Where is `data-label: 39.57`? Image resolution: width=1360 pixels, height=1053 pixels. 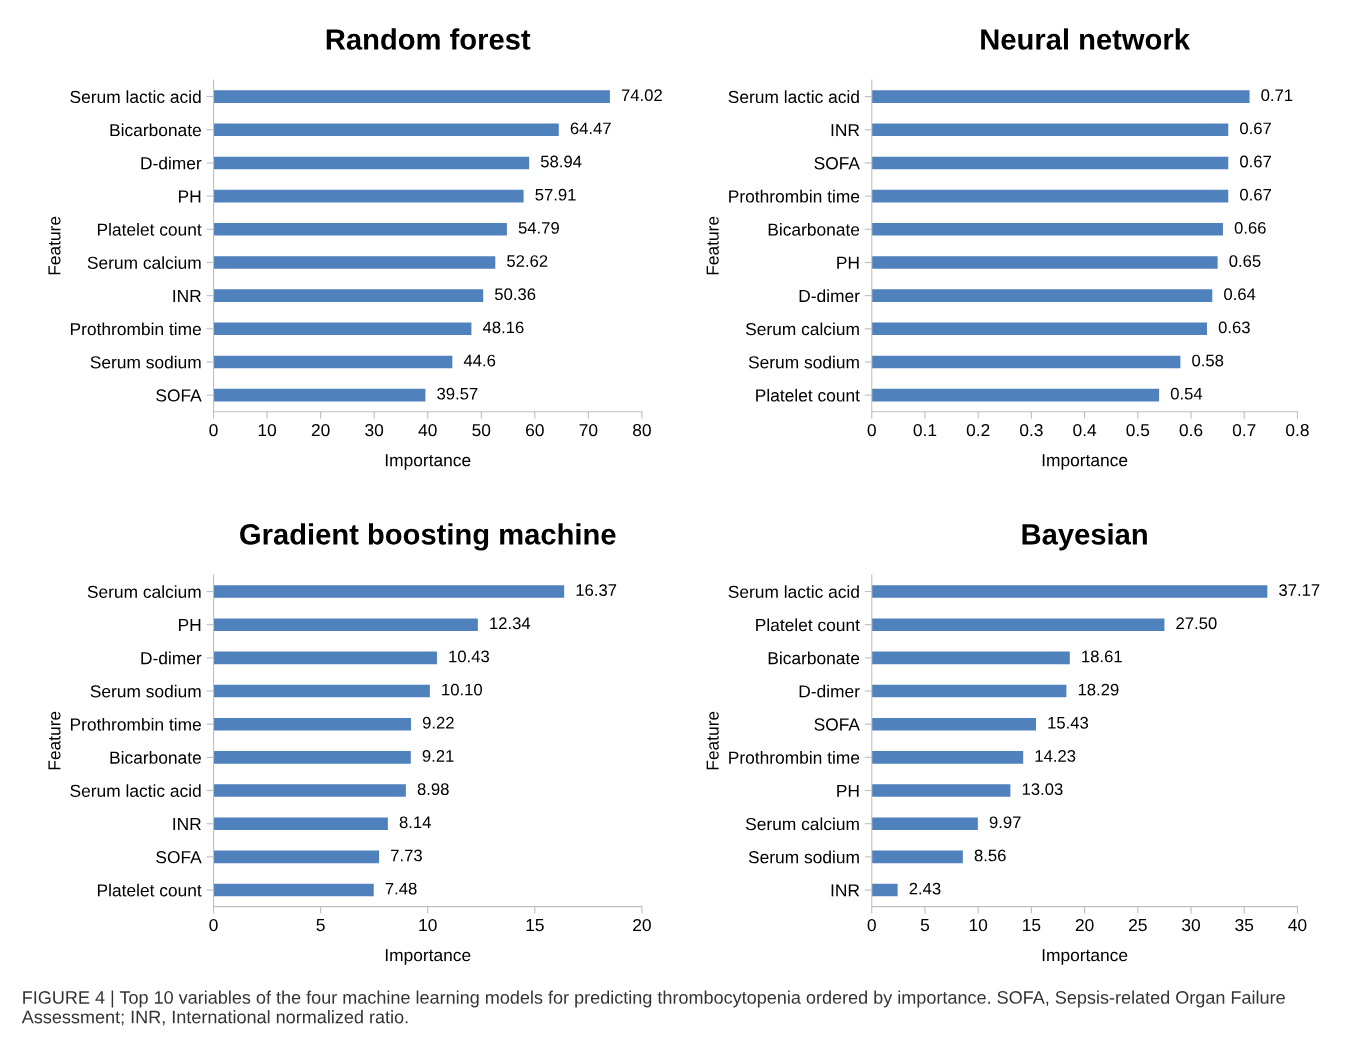
data-label: 39.57 is located at coordinates (457, 393).